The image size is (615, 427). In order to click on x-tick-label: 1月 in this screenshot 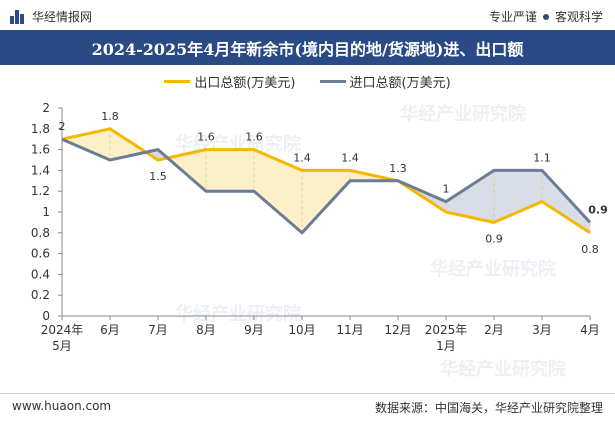, I will do `click(446, 346)`.